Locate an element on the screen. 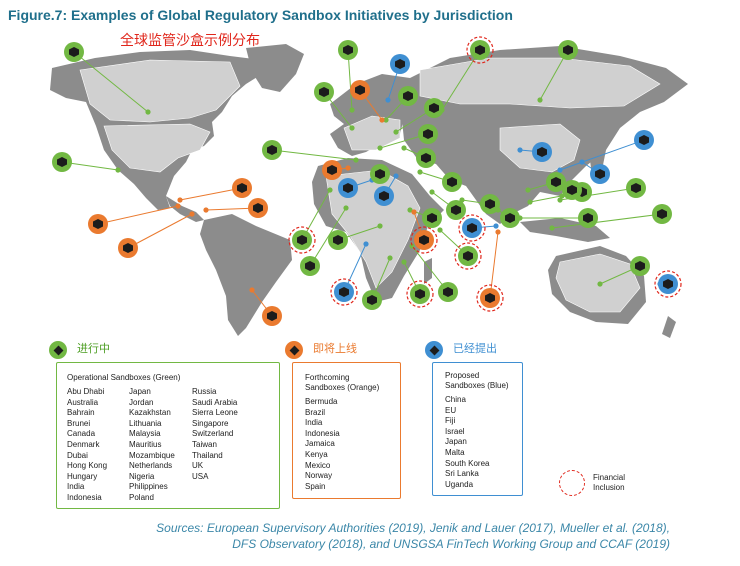 The image size is (740, 566). usa-region is located at coordinates (157, 148).